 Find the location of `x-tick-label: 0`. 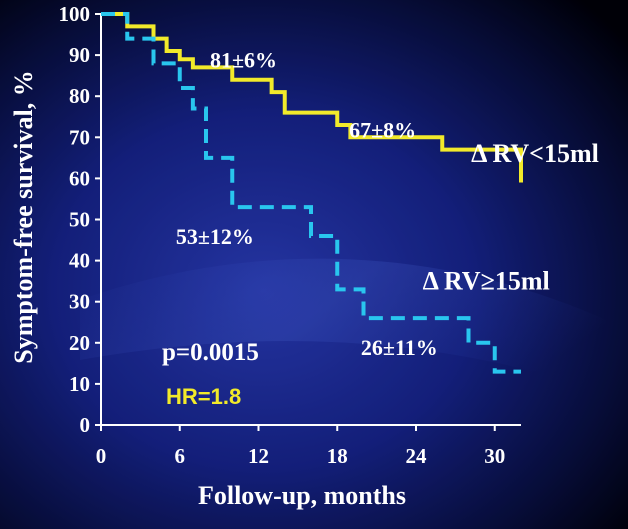

x-tick-label: 0 is located at coordinates (101, 456).